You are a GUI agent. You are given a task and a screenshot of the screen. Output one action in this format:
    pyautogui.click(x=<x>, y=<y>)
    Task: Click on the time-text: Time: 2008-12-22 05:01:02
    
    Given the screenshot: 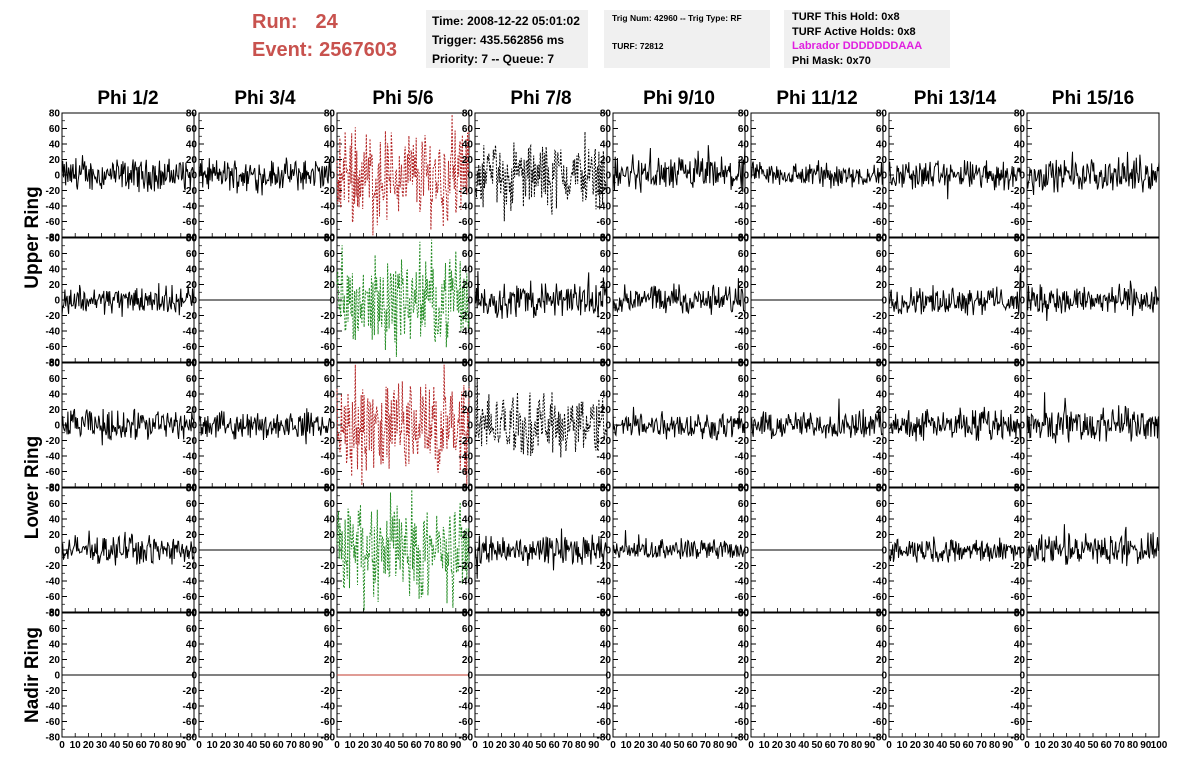 What is the action you would take?
    pyautogui.click(x=506, y=21)
    